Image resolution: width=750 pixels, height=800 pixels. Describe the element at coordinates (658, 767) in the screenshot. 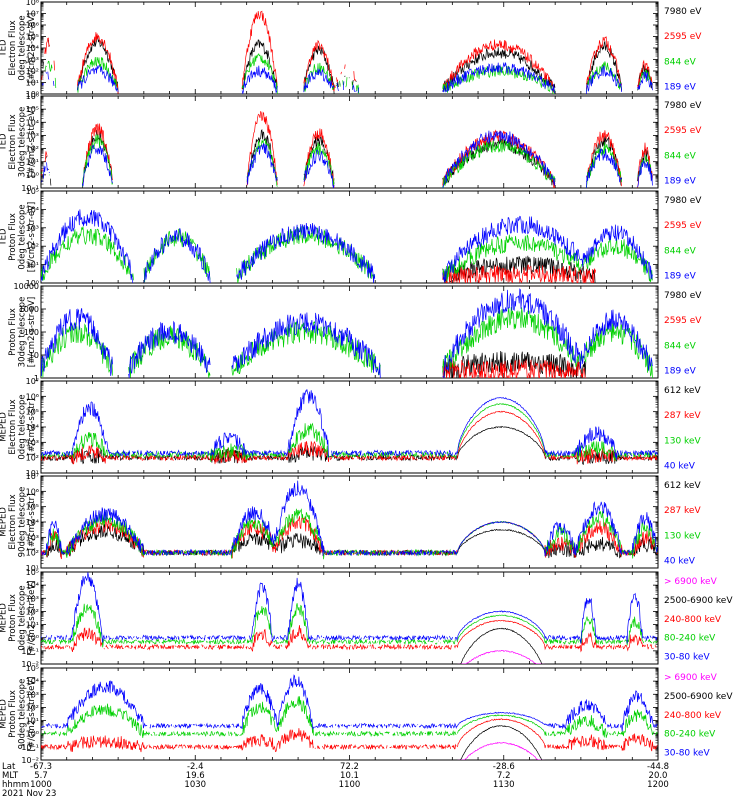

I see `x-tick-label: -44.8` at that location.